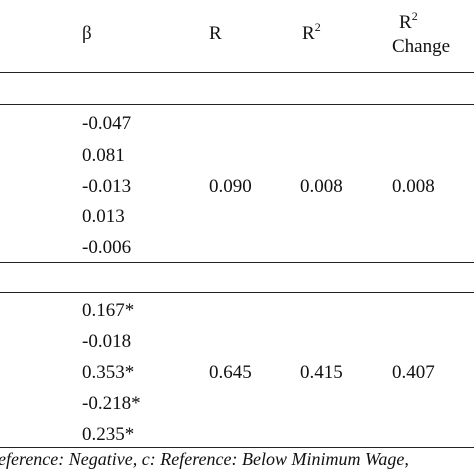 Image resolution: width=474 pixels, height=474 pixels. Describe the element at coordinates (413, 372) in the screenshot. I see `block2-r2-change-value: 0.407` at that location.